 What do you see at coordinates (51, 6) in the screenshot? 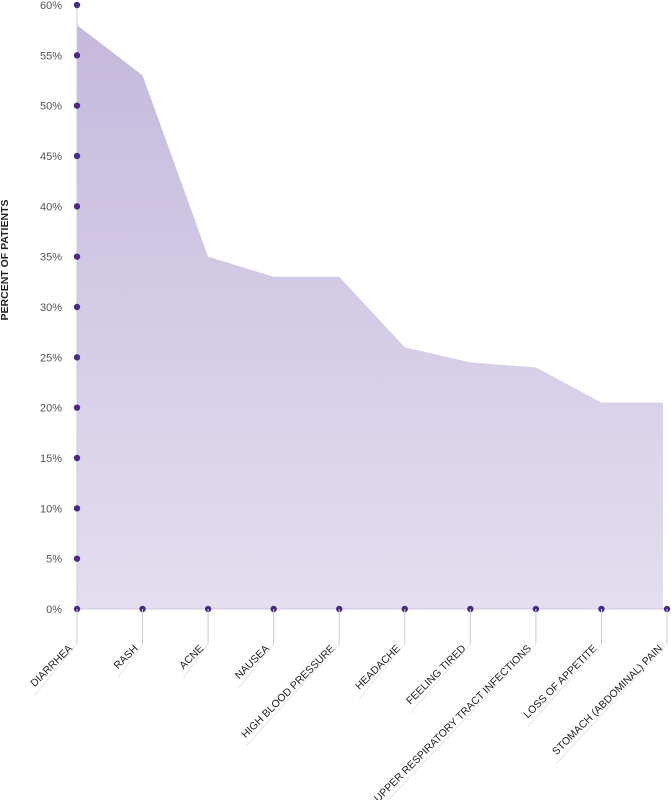
I see `y-tick-label: 60%` at bounding box center [51, 6].